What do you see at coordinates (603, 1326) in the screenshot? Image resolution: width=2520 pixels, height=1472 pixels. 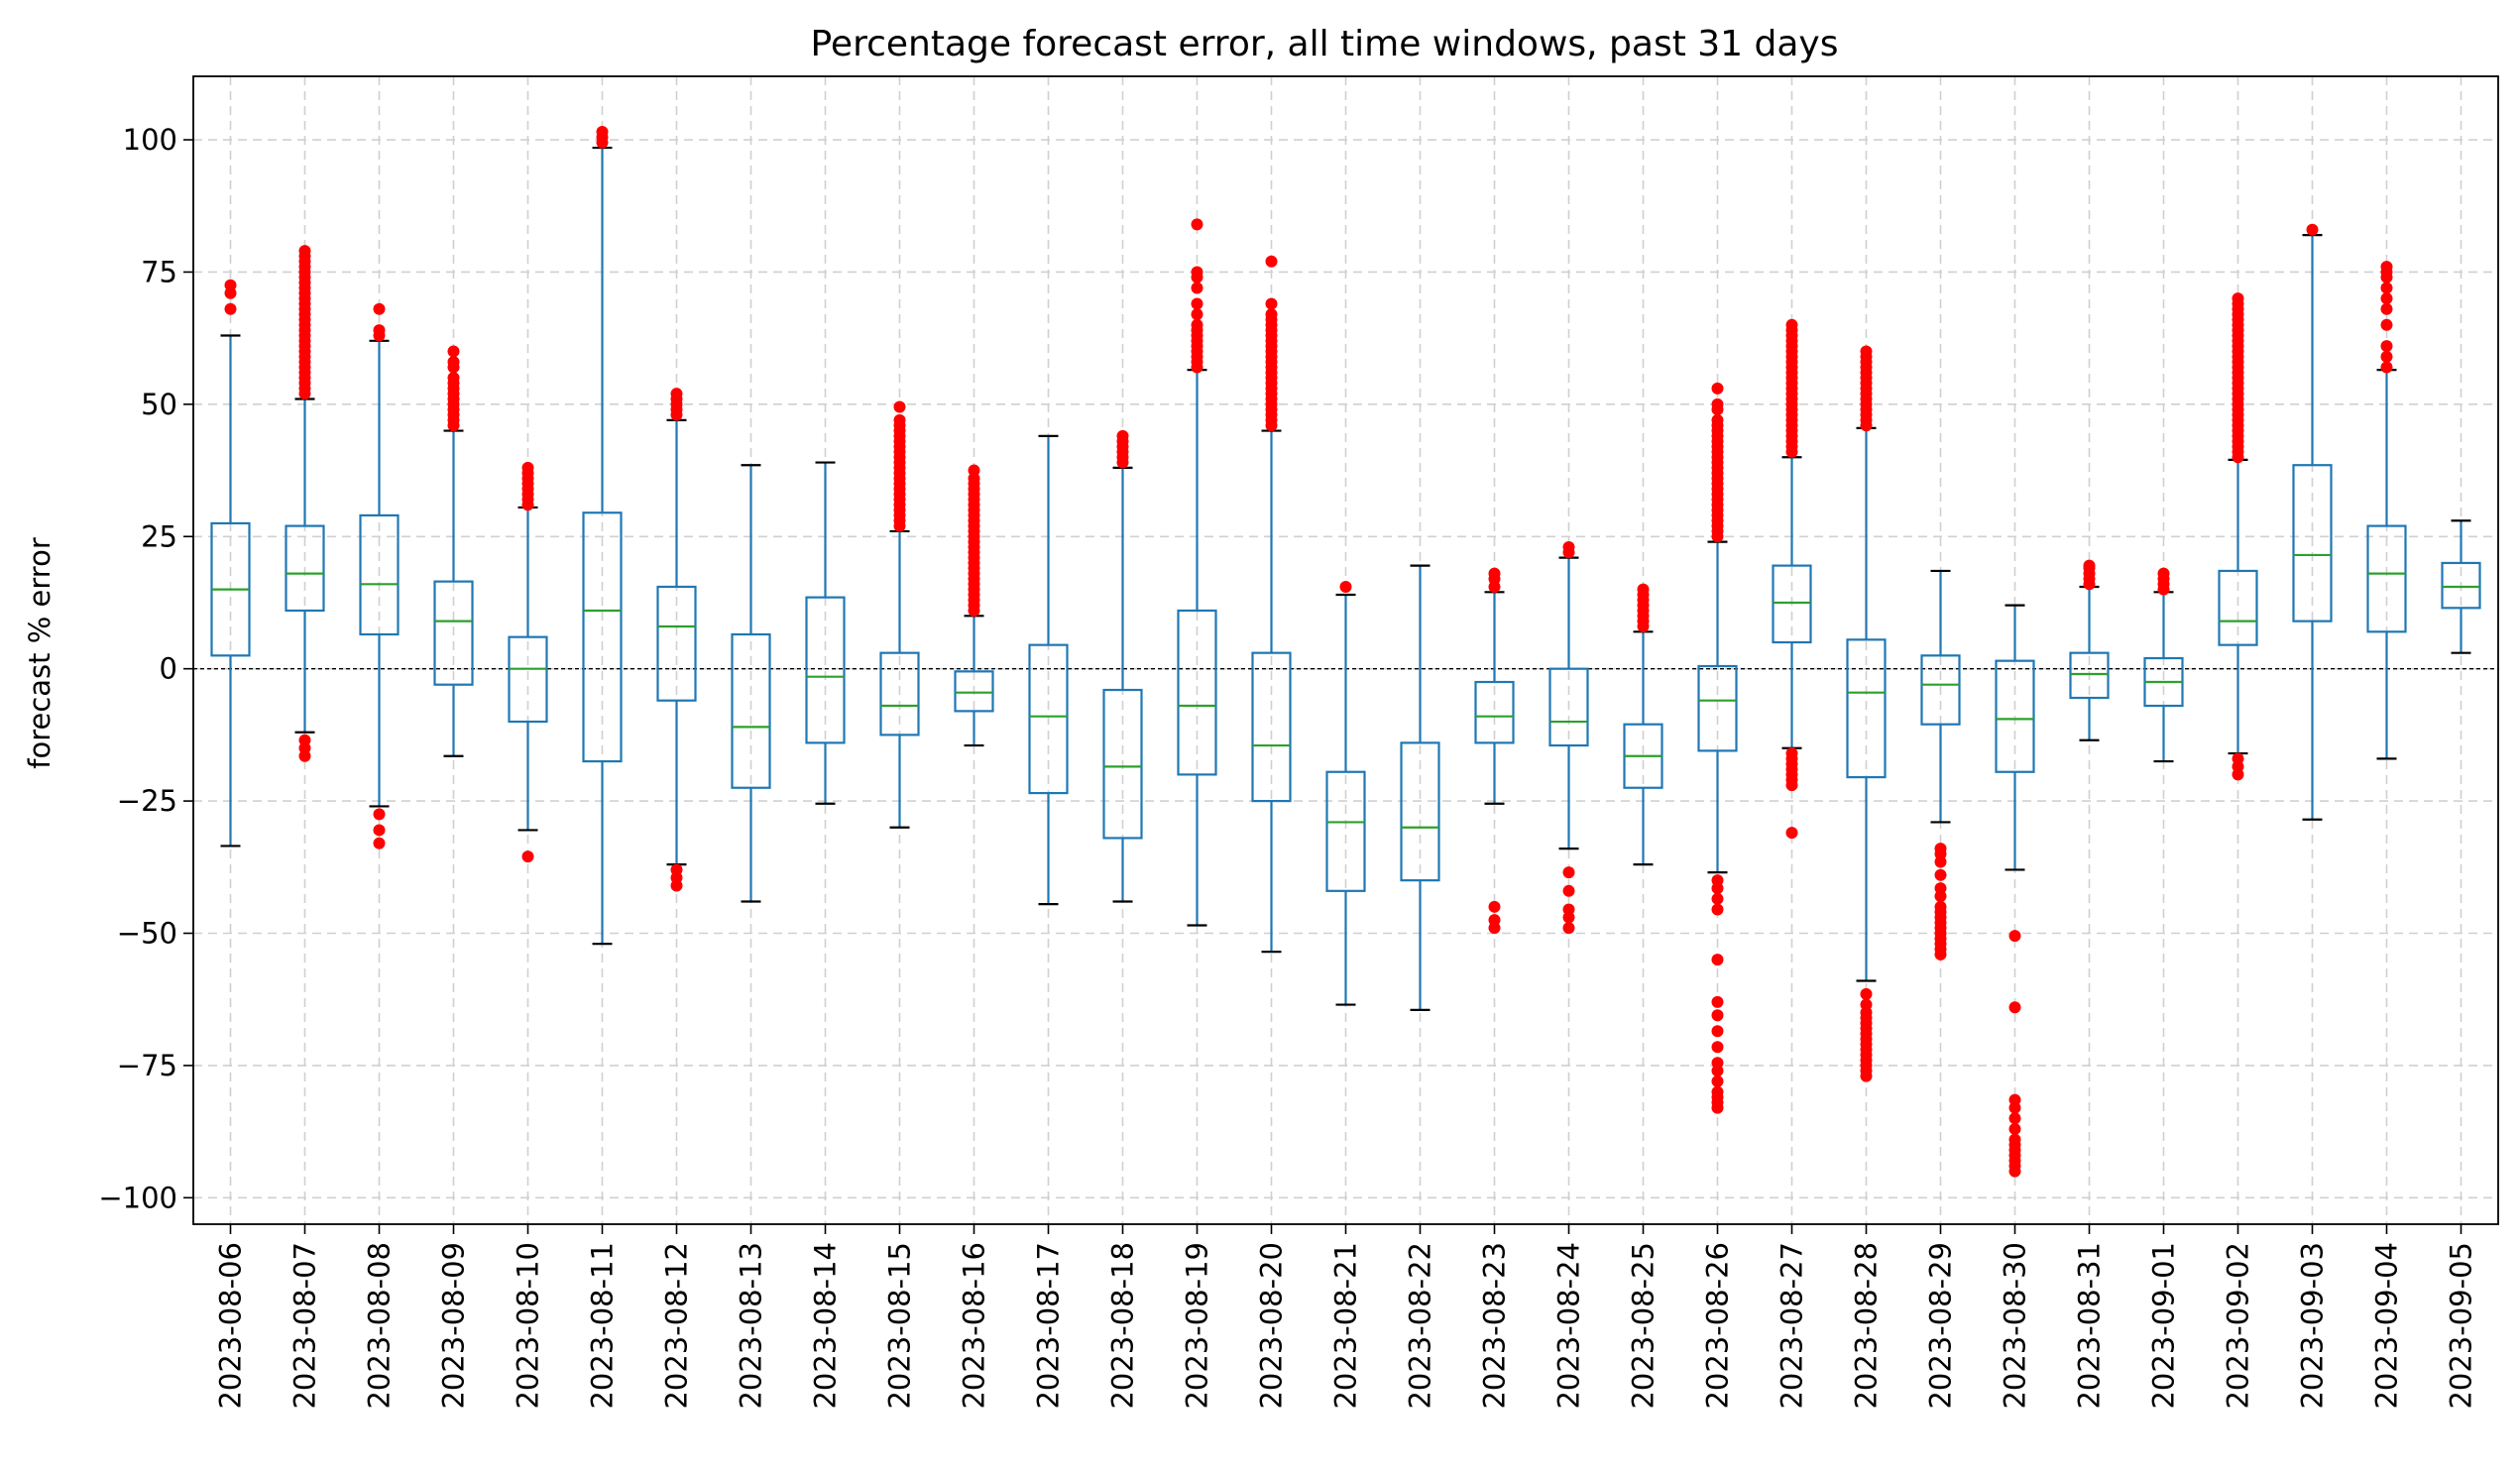 I see `x-tick-label: 2023-08-11` at bounding box center [603, 1326].